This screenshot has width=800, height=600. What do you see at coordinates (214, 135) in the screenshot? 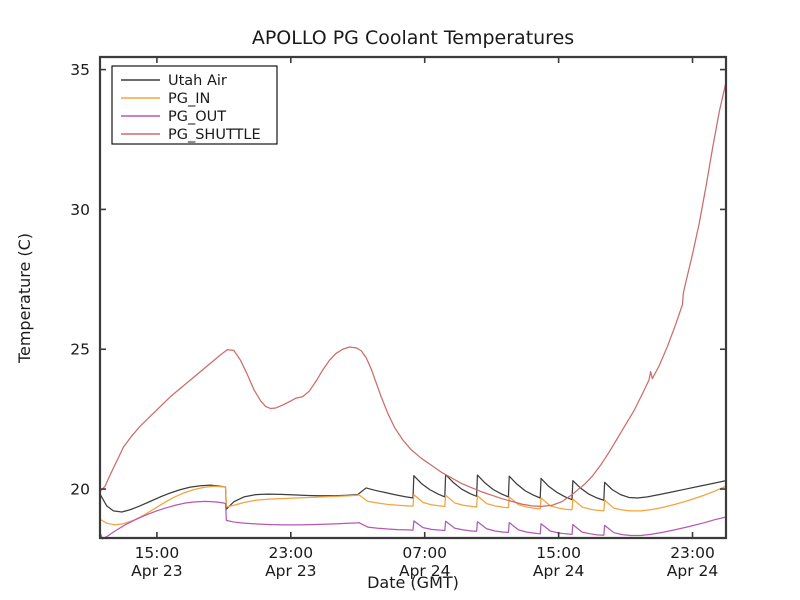
I see `legend-label-pg-shuttle: PG_SHUTTLE` at bounding box center [214, 135].